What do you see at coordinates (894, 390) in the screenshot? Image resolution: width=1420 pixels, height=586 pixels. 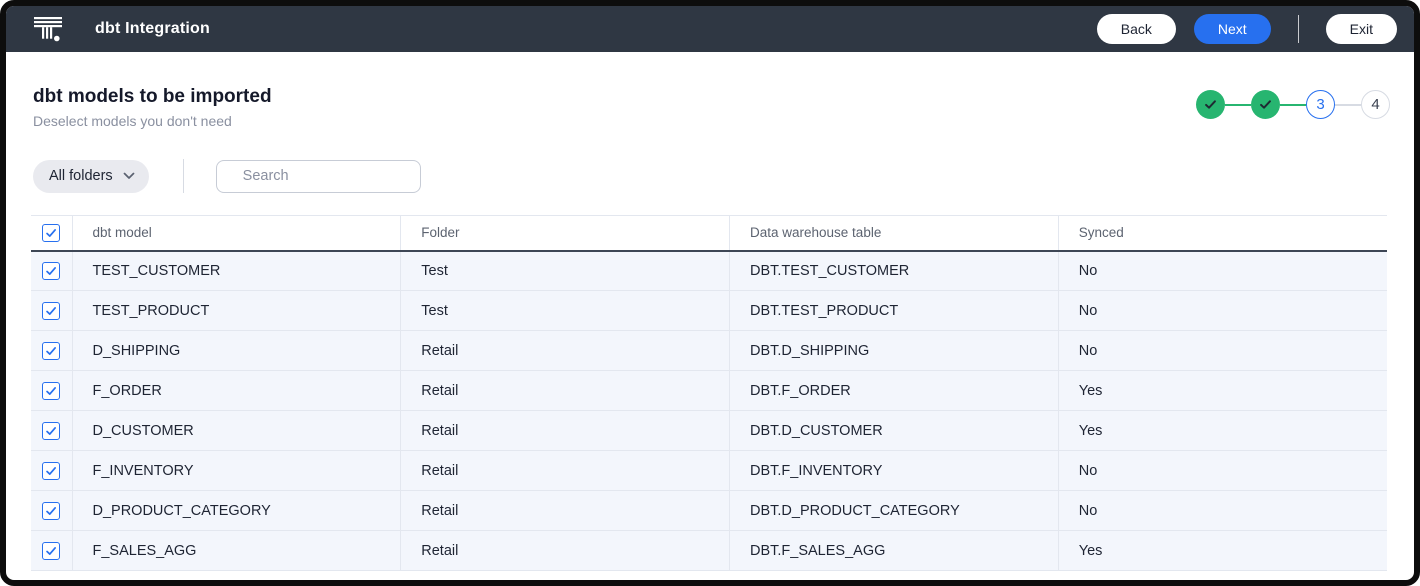 I see `cell-warehouse-table: DBT.F_ORDER` at bounding box center [894, 390].